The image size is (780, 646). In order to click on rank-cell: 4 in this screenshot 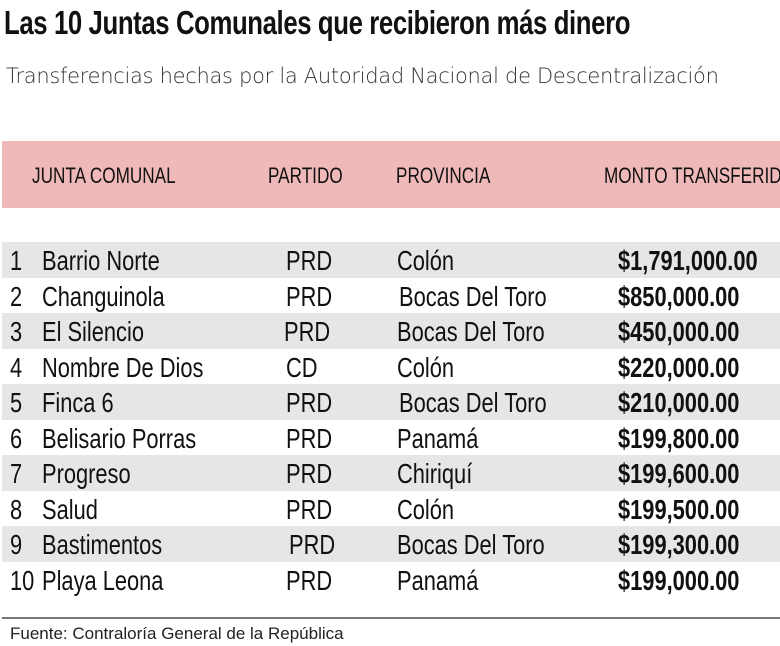, I will do `click(16, 367)`.